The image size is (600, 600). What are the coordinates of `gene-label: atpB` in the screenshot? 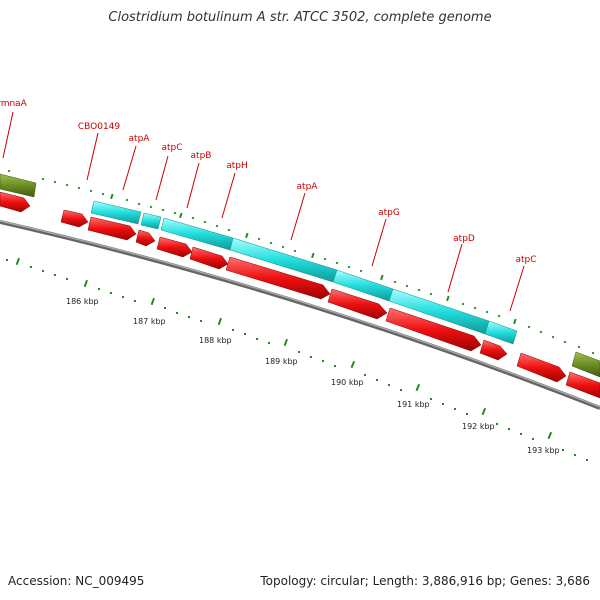 It's located at (201, 156).